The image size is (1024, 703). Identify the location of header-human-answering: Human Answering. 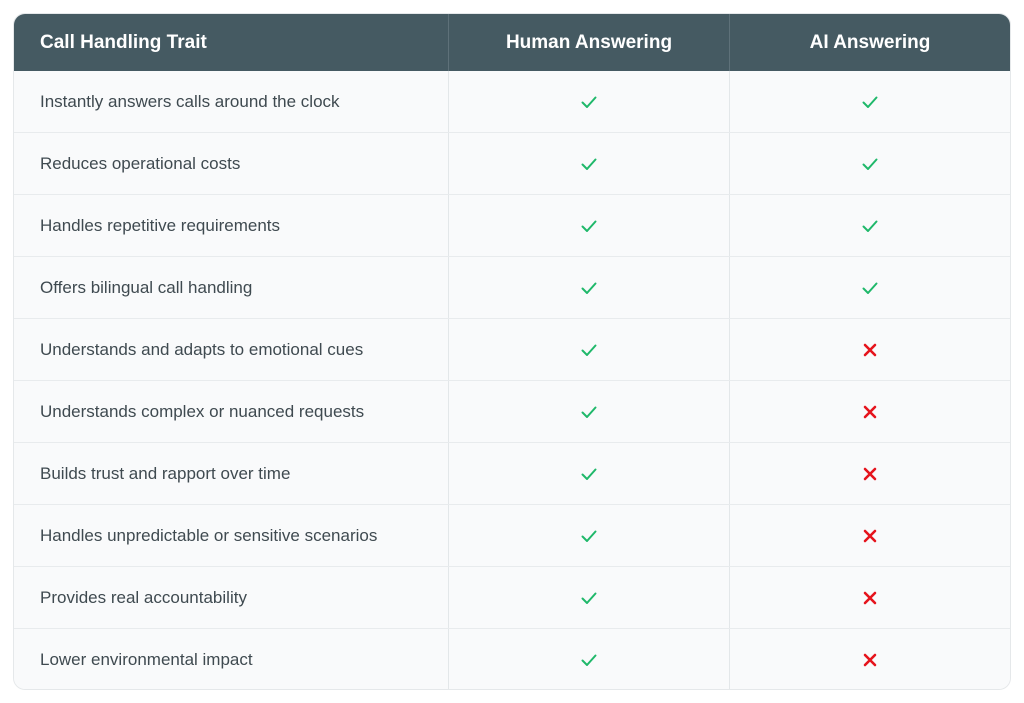
(588, 42).